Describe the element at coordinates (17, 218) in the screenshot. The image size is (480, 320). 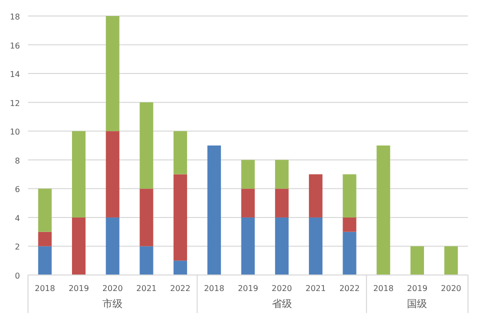
I see `y-tick-label: 4` at that location.